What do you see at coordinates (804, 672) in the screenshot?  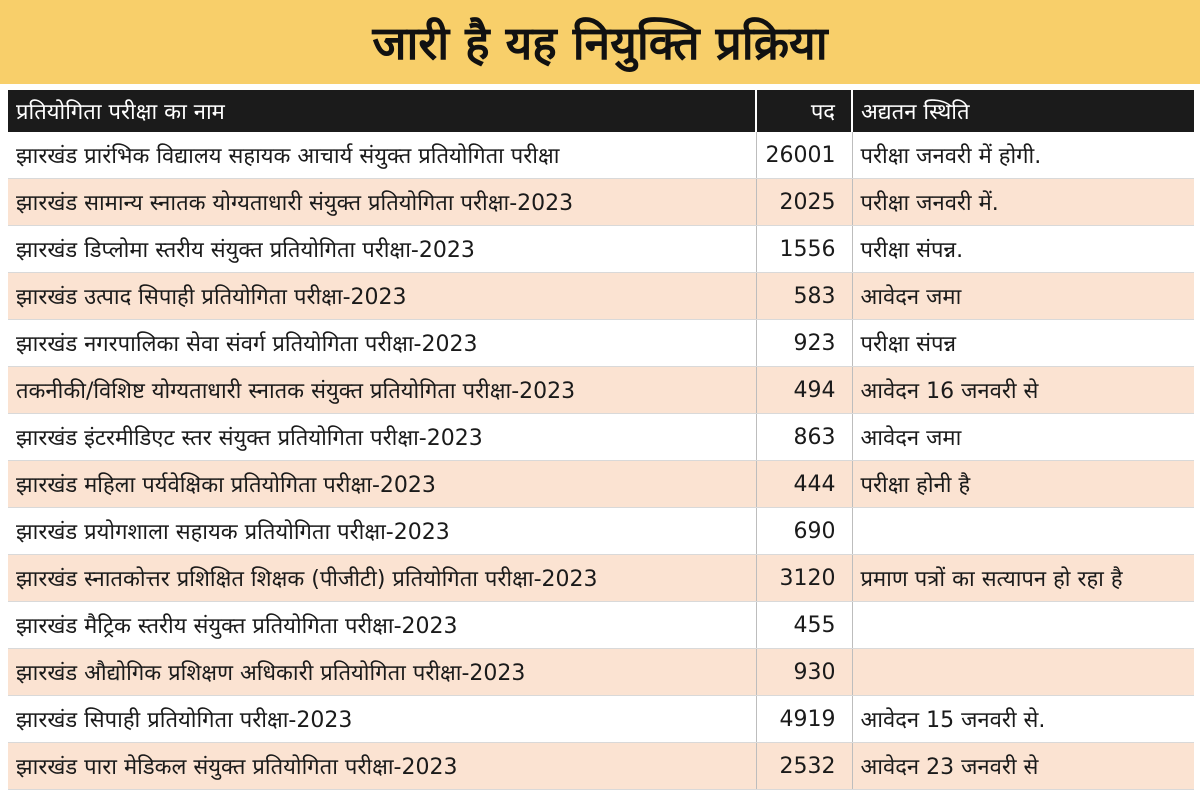 I see `cell-posts: 930` at bounding box center [804, 672].